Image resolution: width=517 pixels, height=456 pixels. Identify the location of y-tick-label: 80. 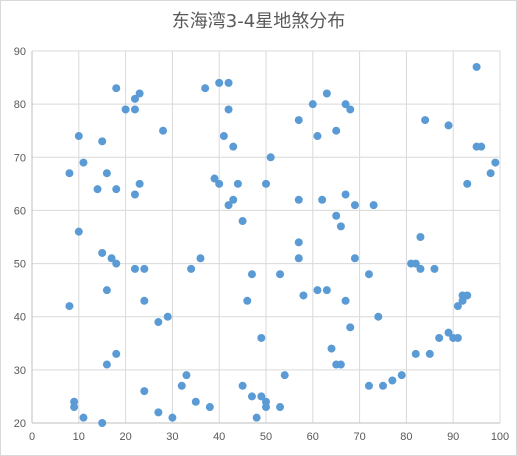
(20, 105).